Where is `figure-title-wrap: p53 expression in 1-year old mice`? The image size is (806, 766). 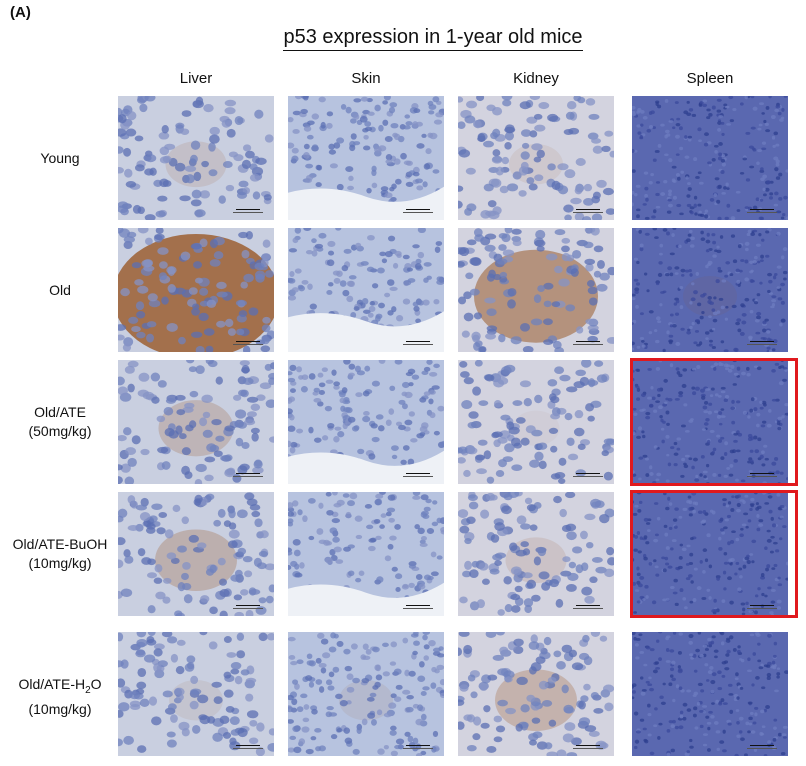
figure-title-wrap: p53 expression in 1-year old mice is located at coordinates (403, 38).